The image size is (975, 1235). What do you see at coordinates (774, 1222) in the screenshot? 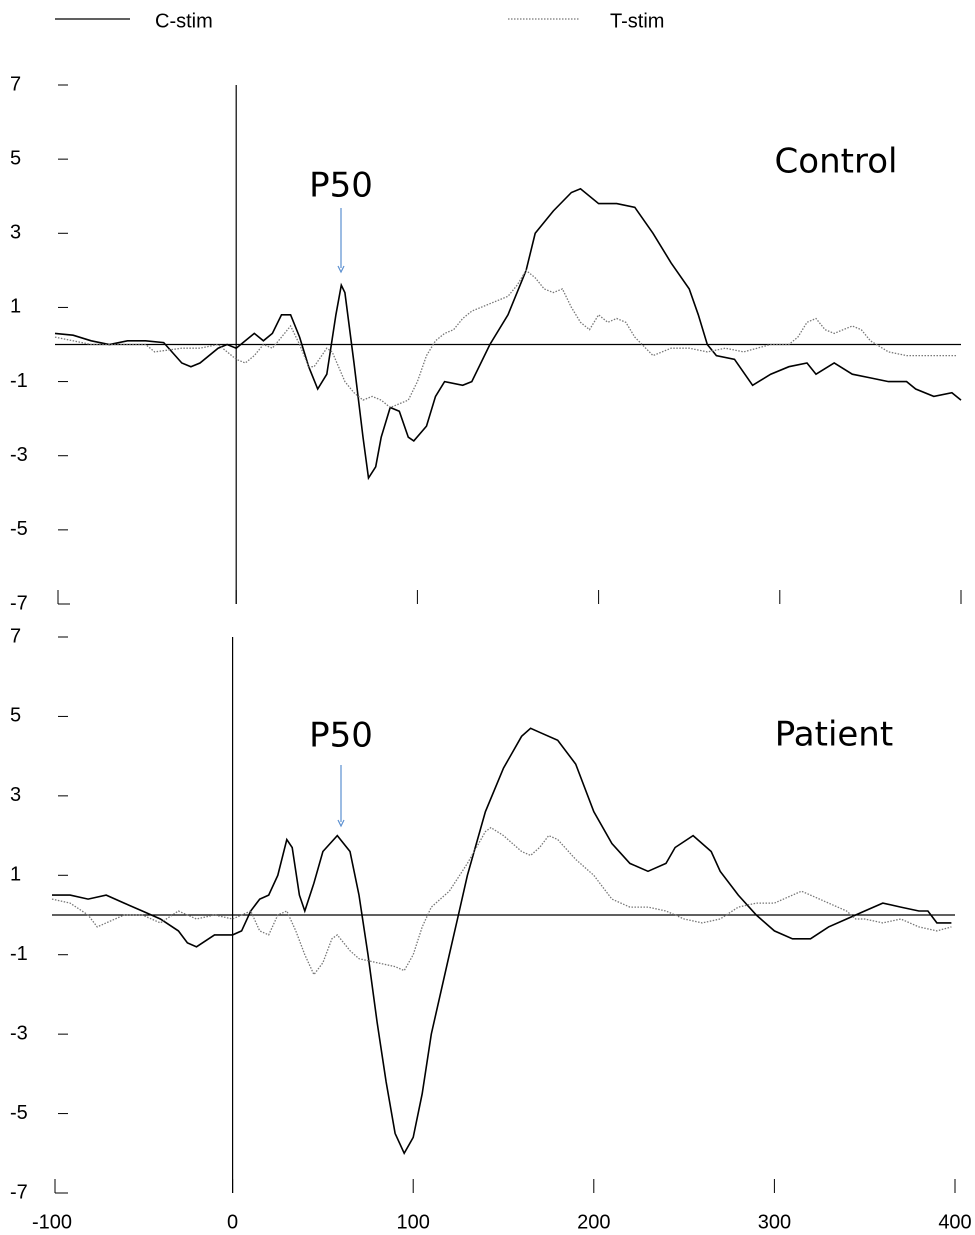
I see `x-tick-label: 300` at bounding box center [774, 1222].